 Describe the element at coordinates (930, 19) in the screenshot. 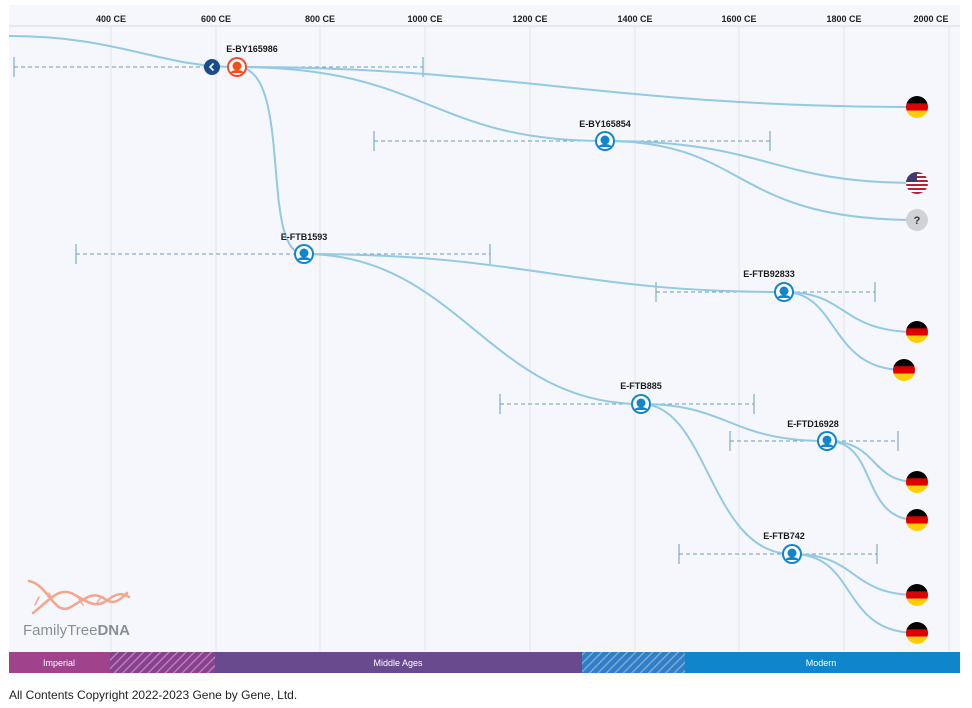

I see `axis-tick-2000: 2000 CE` at that location.